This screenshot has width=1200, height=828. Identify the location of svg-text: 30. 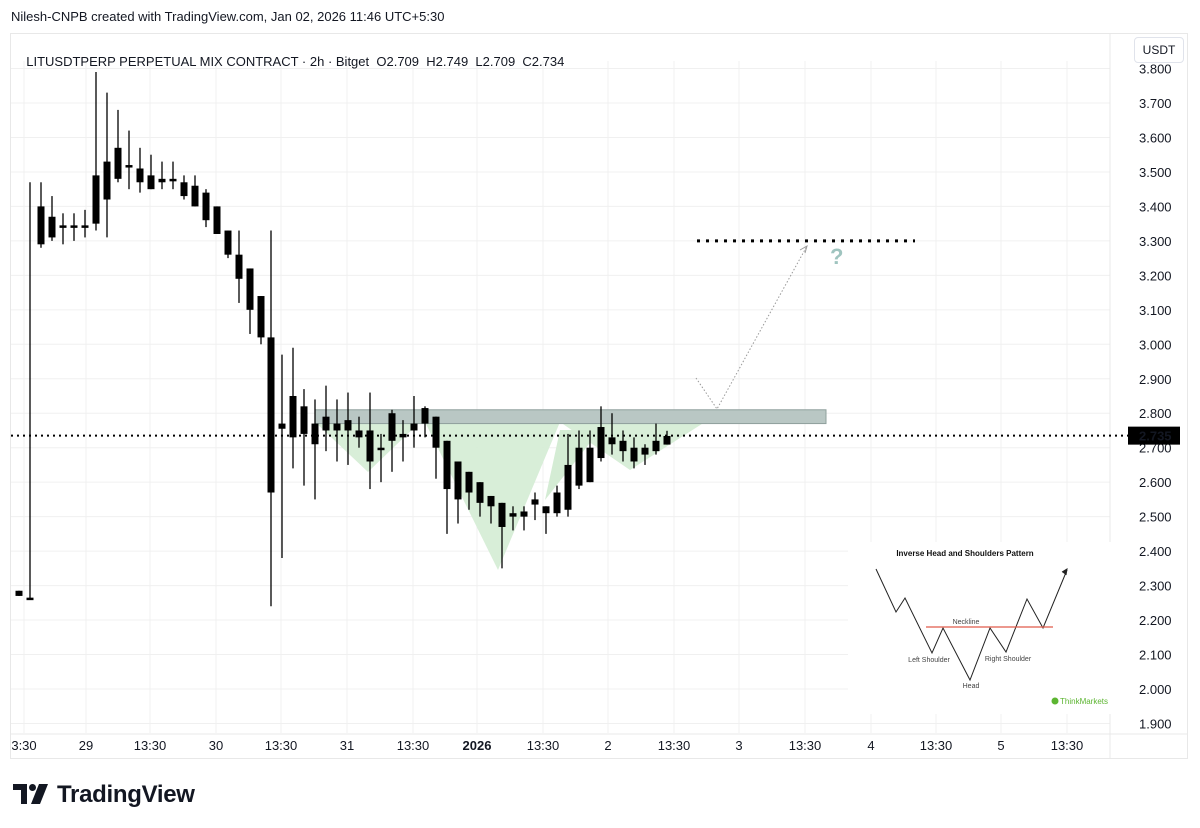
(216, 745).